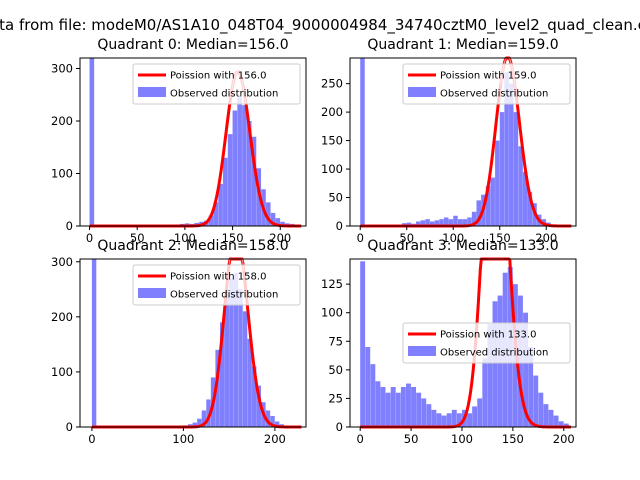 The image size is (640, 480). What do you see at coordinates (500, 238) in the screenshot?
I see `x-tick-label: 150` at bounding box center [500, 238].